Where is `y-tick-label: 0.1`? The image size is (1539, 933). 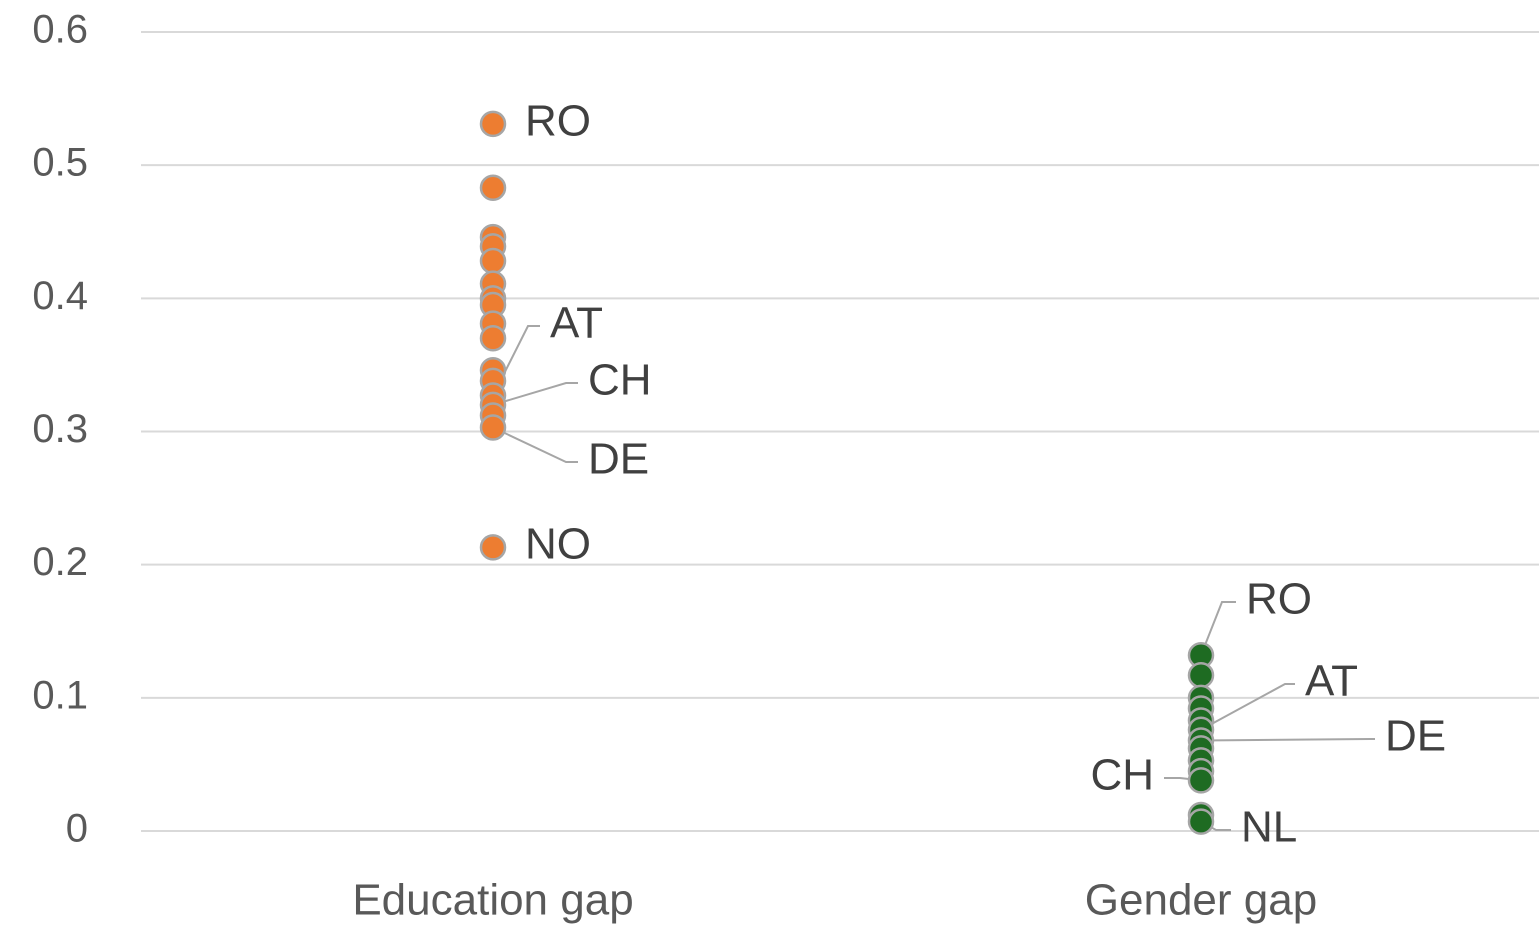 y-tick-label: 0.1 is located at coordinates (60, 695).